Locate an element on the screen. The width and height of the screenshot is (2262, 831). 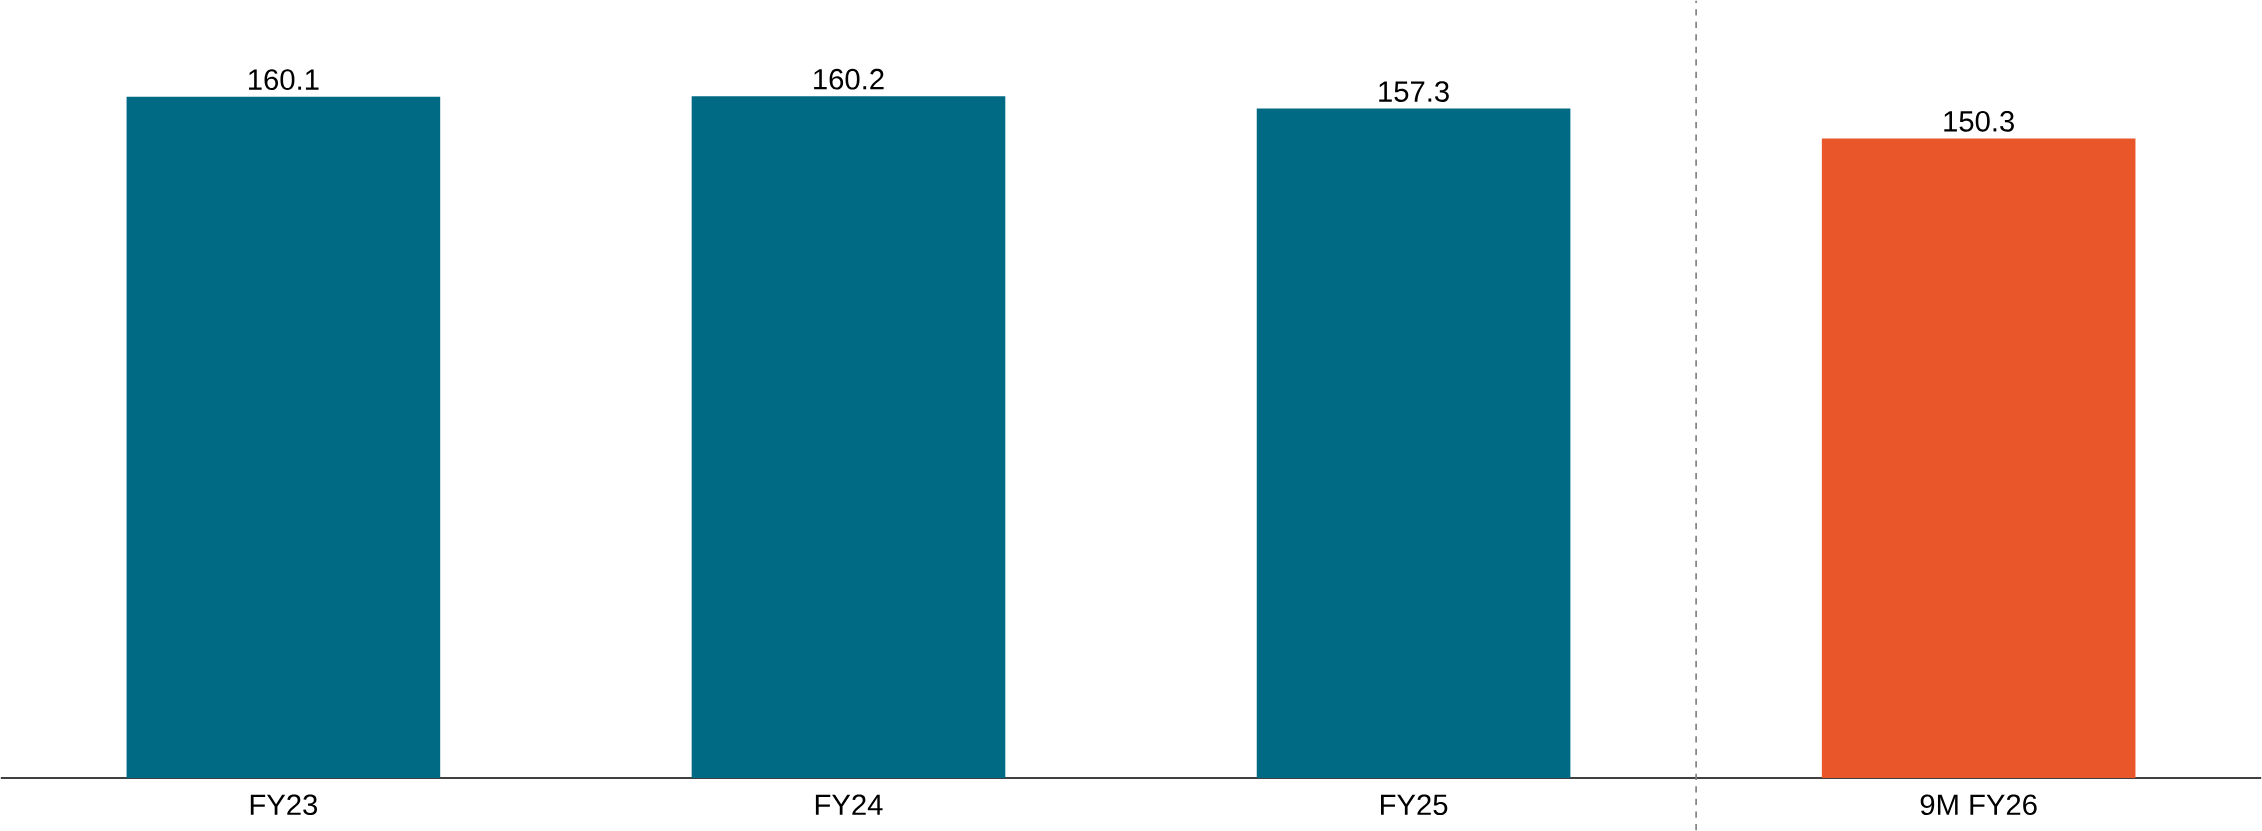
x-tick-label: FY25 is located at coordinates (1414, 805).